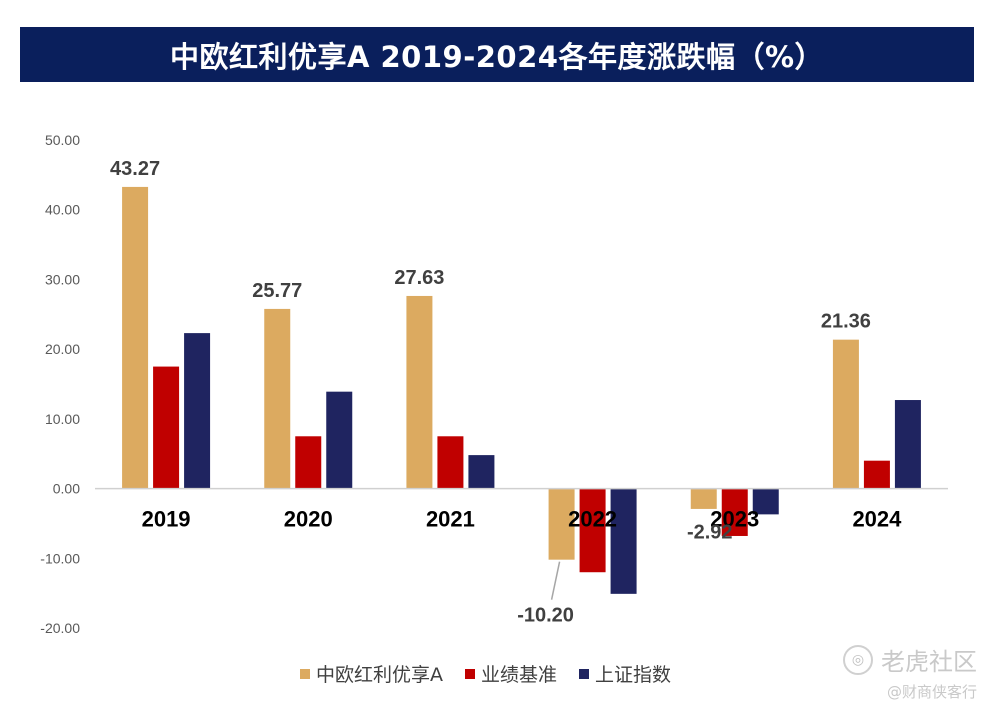 The width and height of the screenshot is (997, 715). I want to click on x-tick-label: 2023, so click(734, 519).